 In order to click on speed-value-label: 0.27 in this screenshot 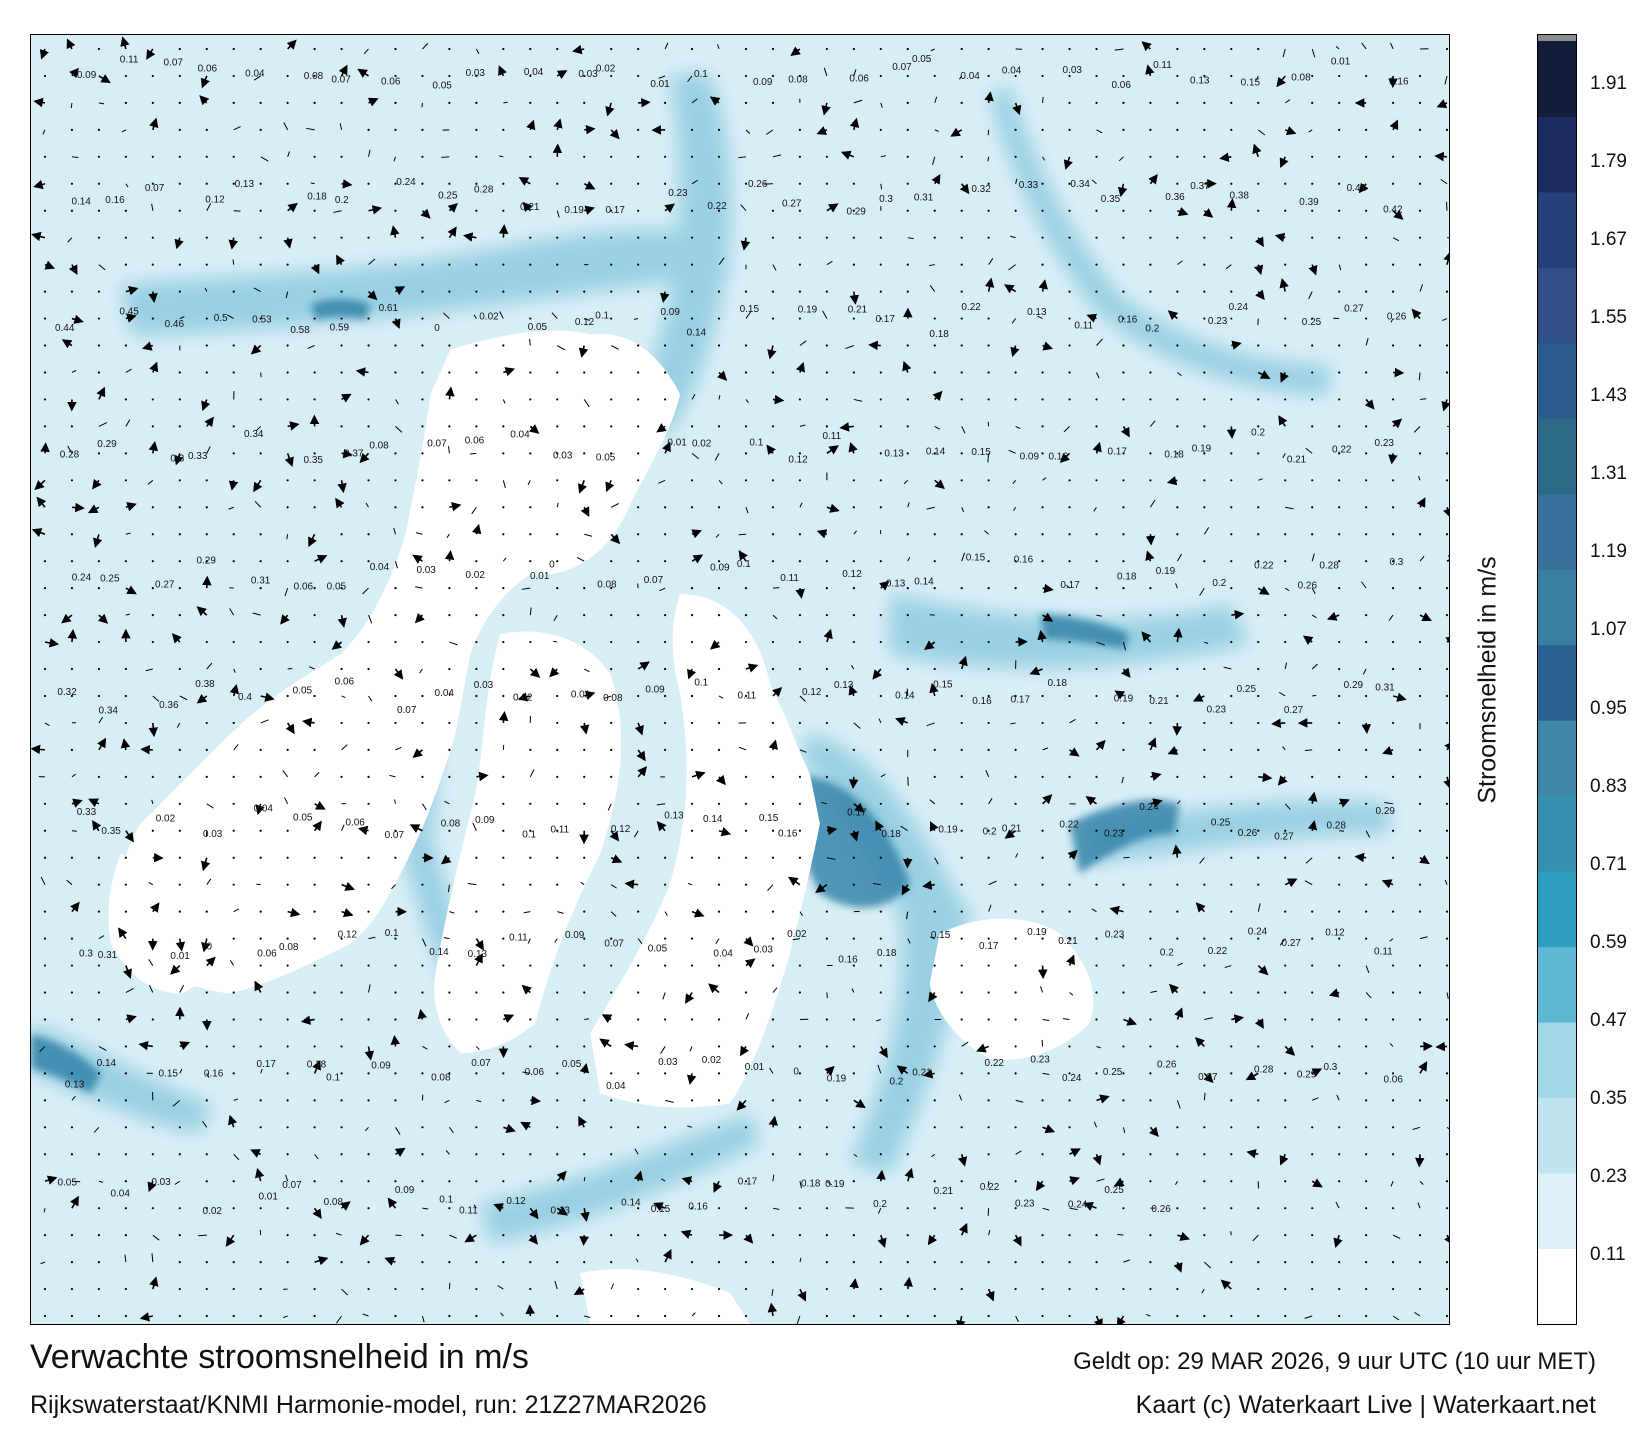, I will do `click(1284, 836)`.